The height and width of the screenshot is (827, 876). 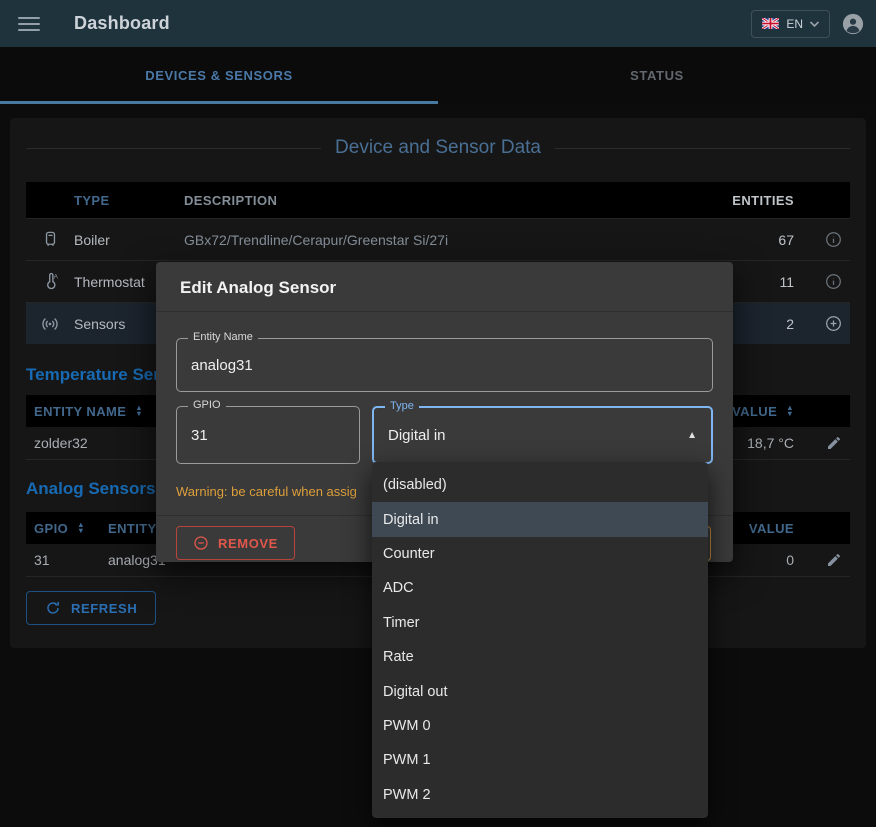 What do you see at coordinates (109, 281) in the screenshot?
I see `device-type: Thermostat` at bounding box center [109, 281].